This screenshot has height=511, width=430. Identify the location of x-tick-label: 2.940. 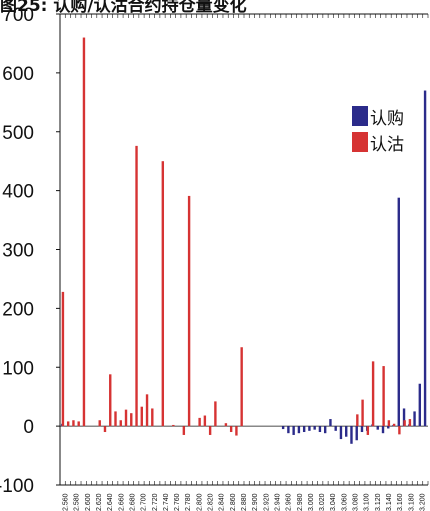
(277, 502).